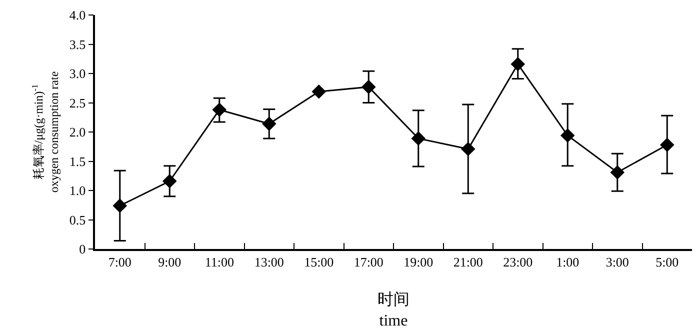 This screenshot has height=334, width=700. What do you see at coordinates (120, 262) in the screenshot?
I see `x-tick-label: 7:00` at bounding box center [120, 262].